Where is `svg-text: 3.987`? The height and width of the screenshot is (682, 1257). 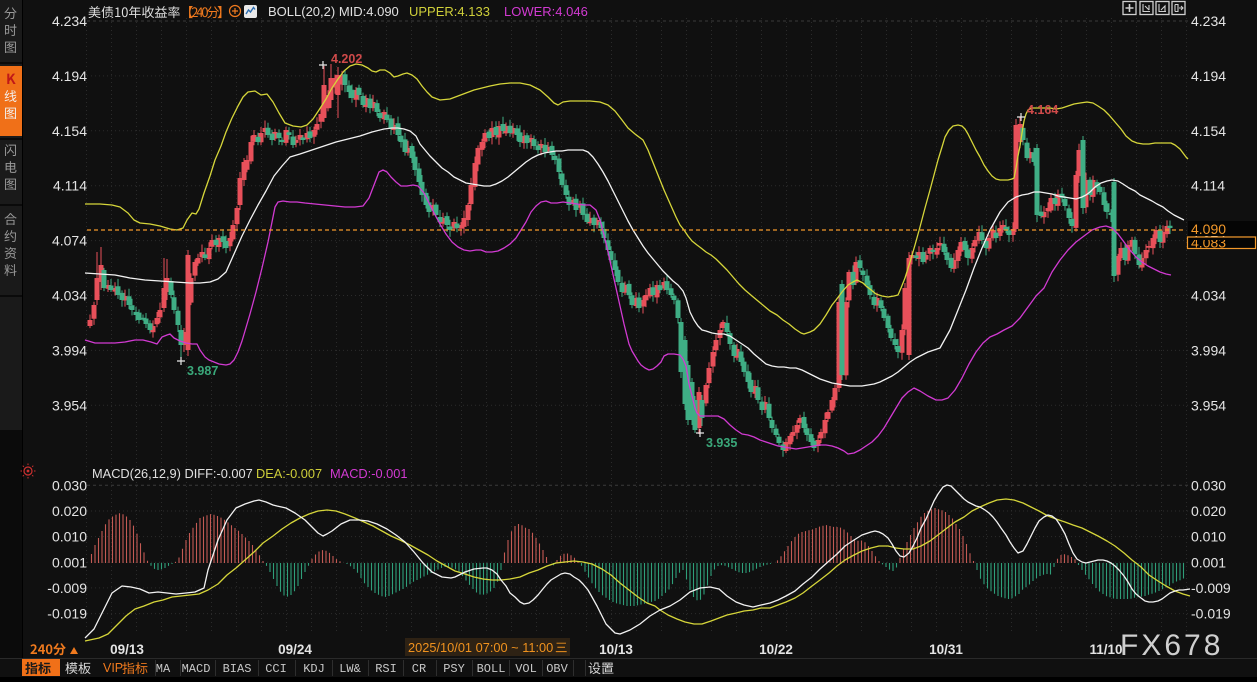
svg-text: 3.987 is located at coordinates (202, 371).